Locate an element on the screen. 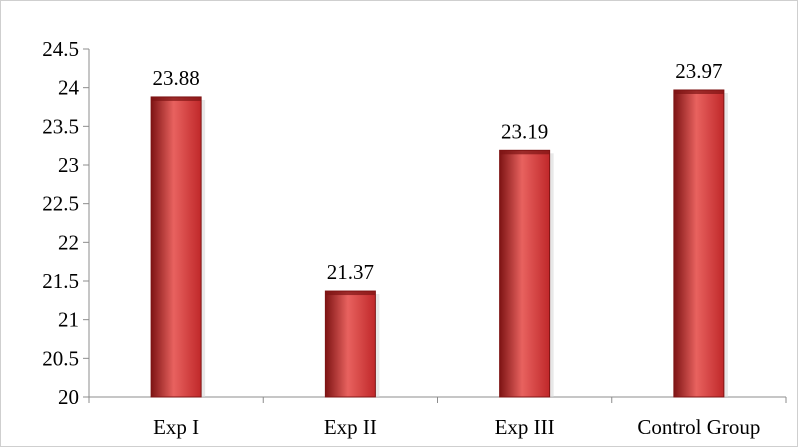  y-tick-label: 23.5 is located at coordinates (60, 126).